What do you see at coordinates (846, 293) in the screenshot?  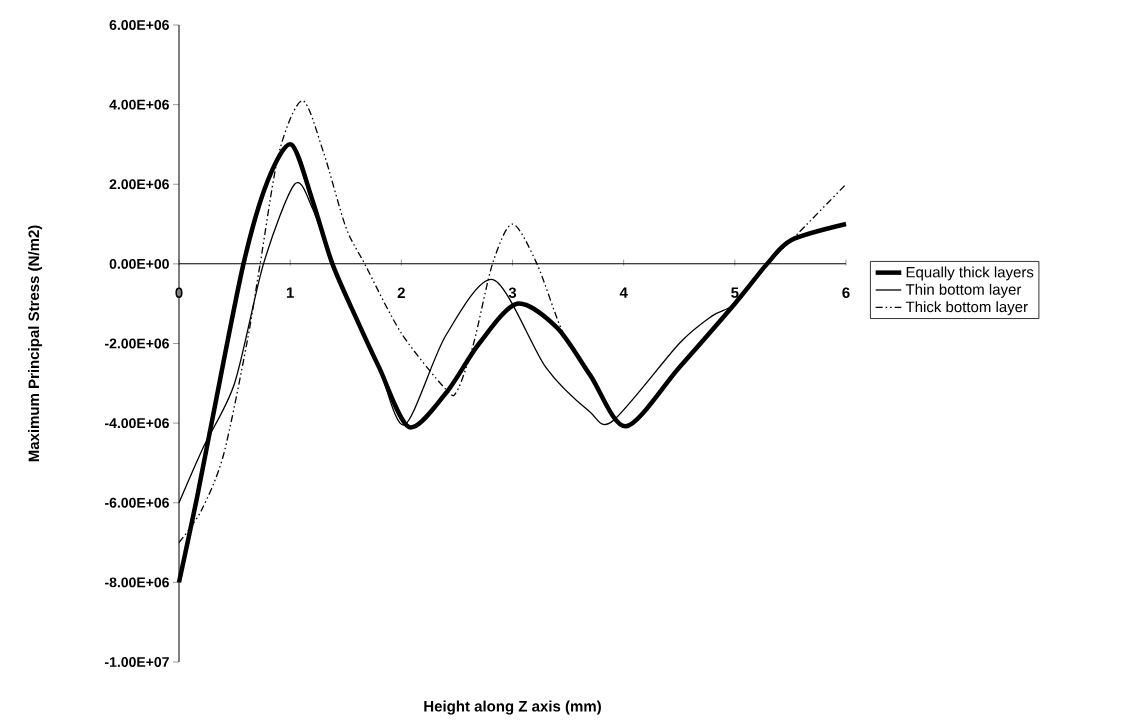 I see `x-tick-label: 6` at bounding box center [846, 293].